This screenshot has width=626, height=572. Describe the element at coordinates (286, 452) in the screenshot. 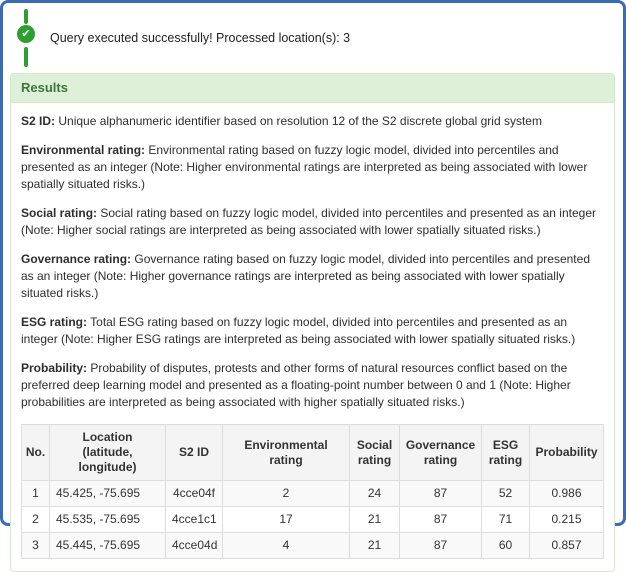

I see `table-header-environmental-rating: Environmental rating` at that location.